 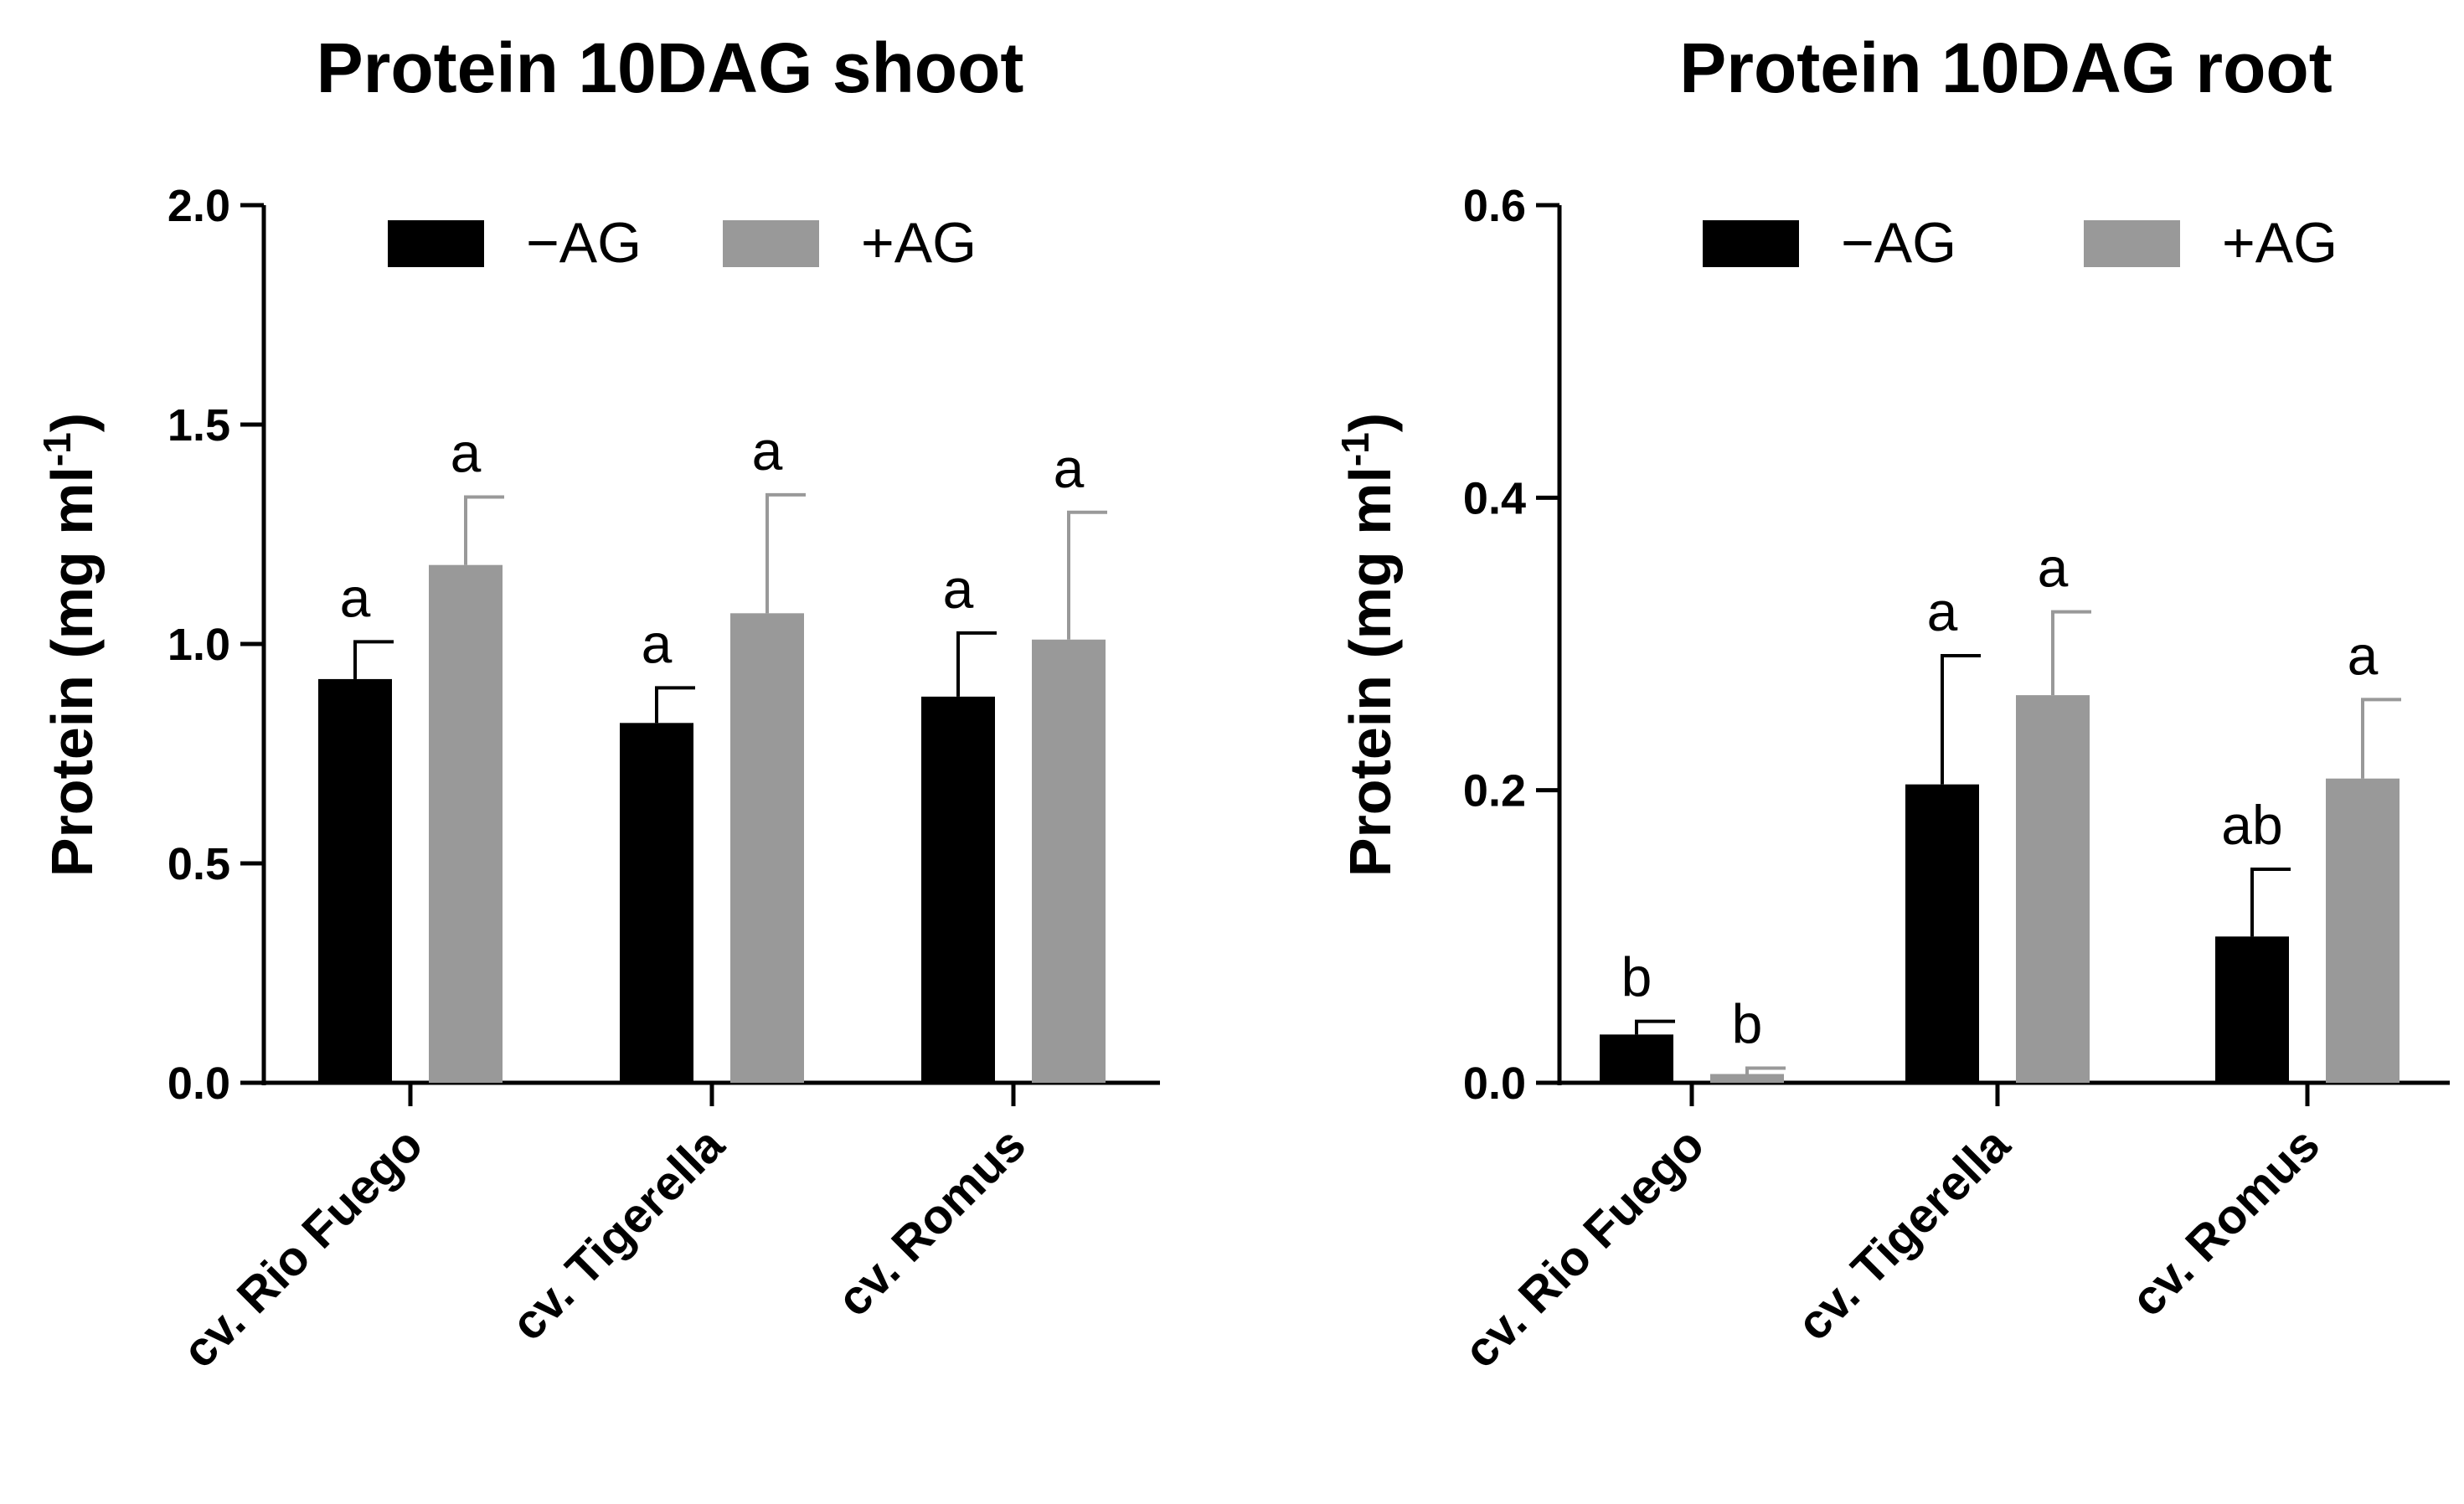 What do you see at coordinates (199, 864) in the screenshot?
I see `y-tick-label: 0.5` at bounding box center [199, 864].